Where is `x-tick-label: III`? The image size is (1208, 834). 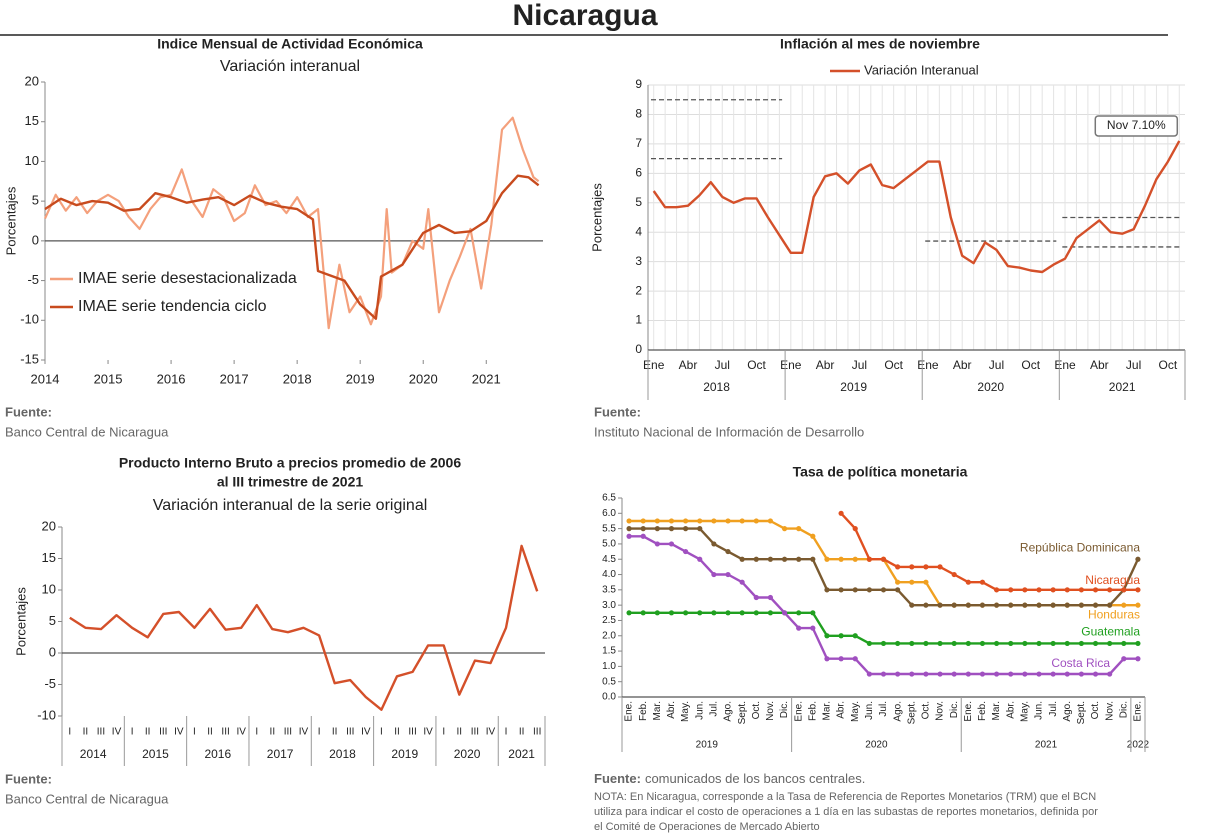 x-tick-label: III is located at coordinates (537, 732).